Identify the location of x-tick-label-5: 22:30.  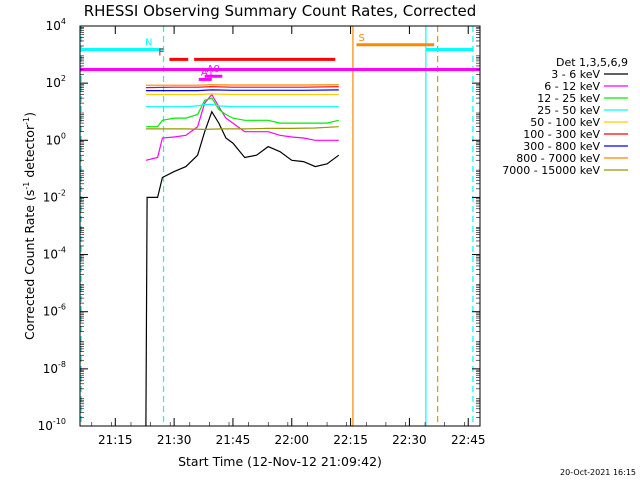
(409, 440).